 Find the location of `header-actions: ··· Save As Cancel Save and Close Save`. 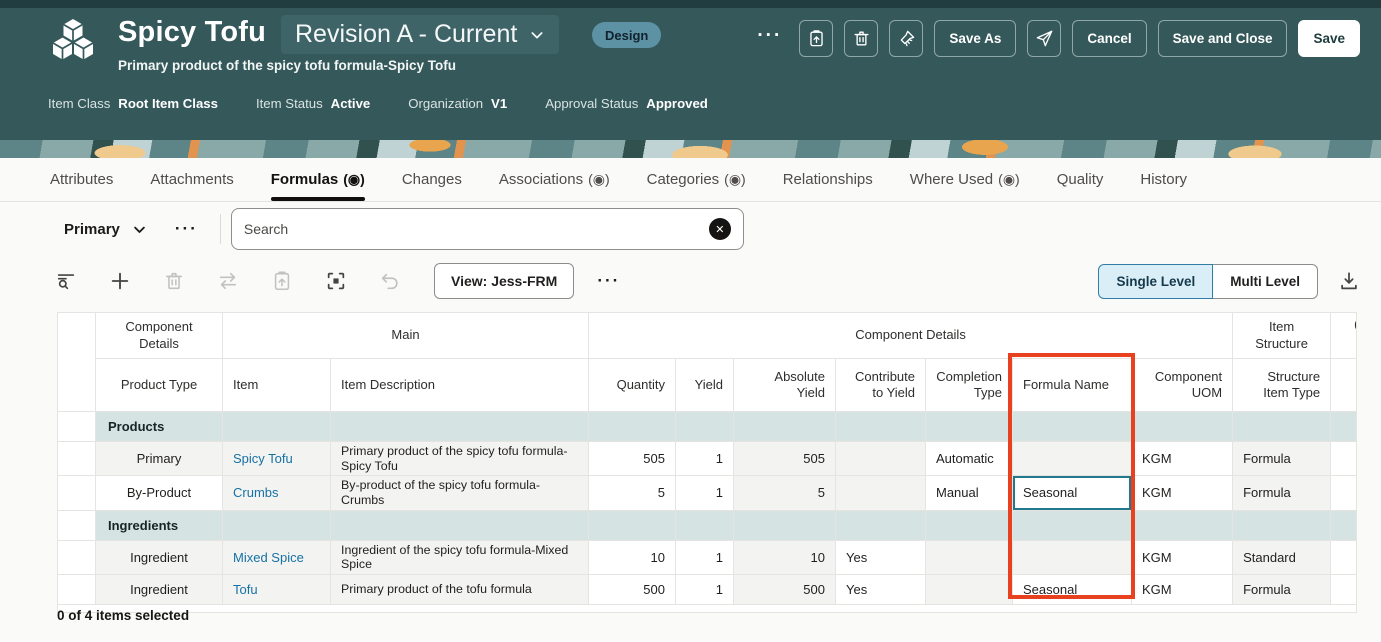

header-actions: ··· Save As Cancel Save and Close Save is located at coordinates (1058, 38).